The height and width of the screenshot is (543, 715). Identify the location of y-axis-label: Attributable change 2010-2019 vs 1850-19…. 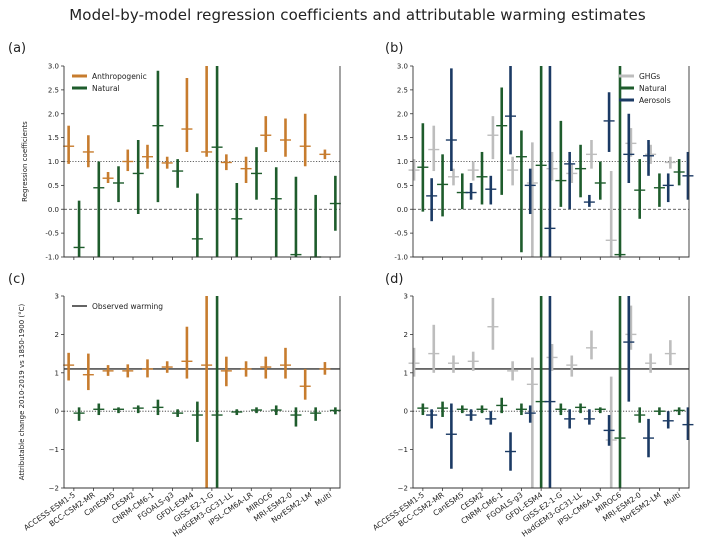
(22, 392).